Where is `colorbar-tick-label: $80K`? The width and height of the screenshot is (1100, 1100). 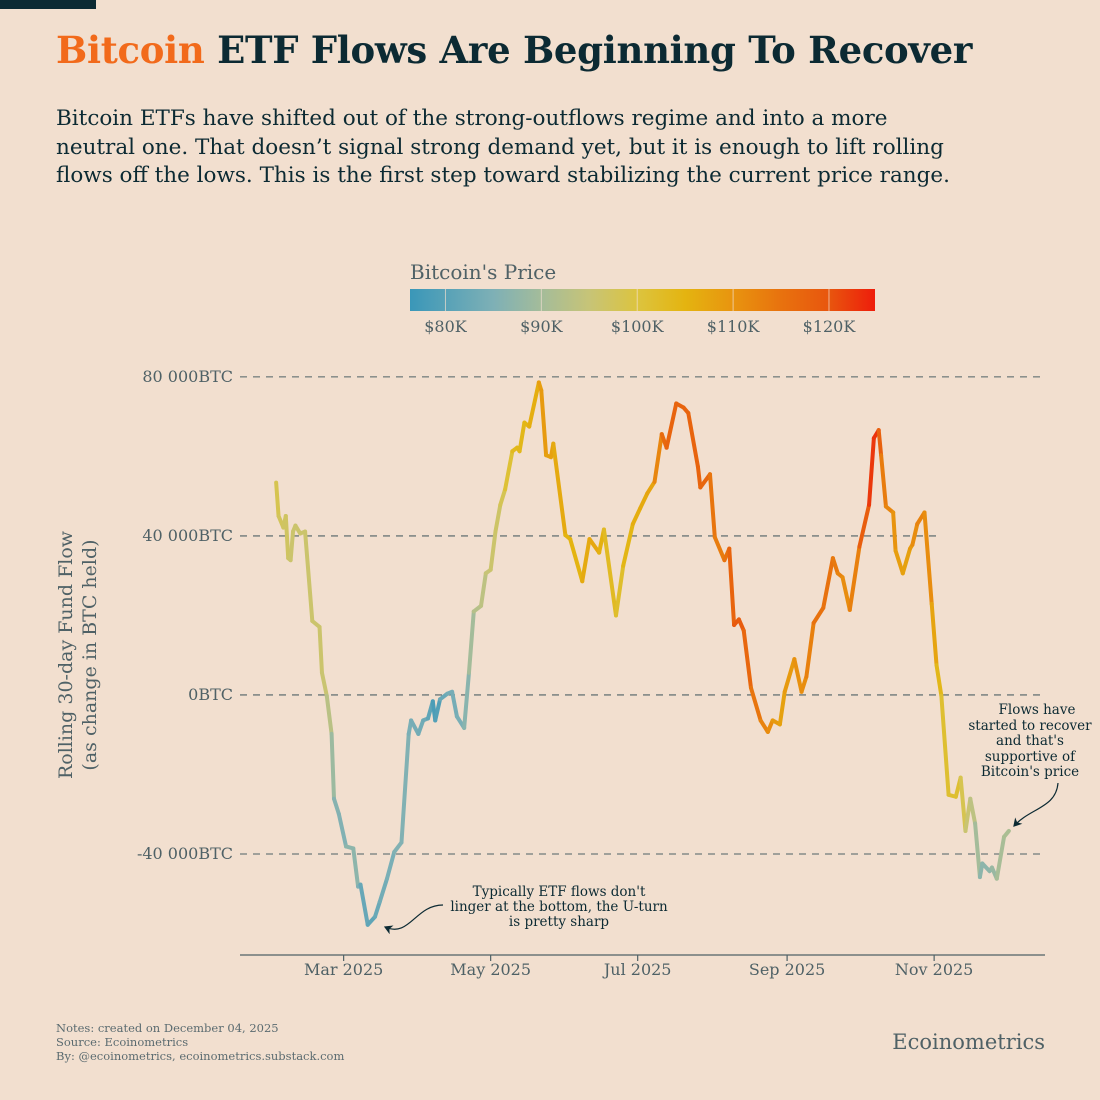
colorbar-tick-label: $80K is located at coordinates (446, 326).